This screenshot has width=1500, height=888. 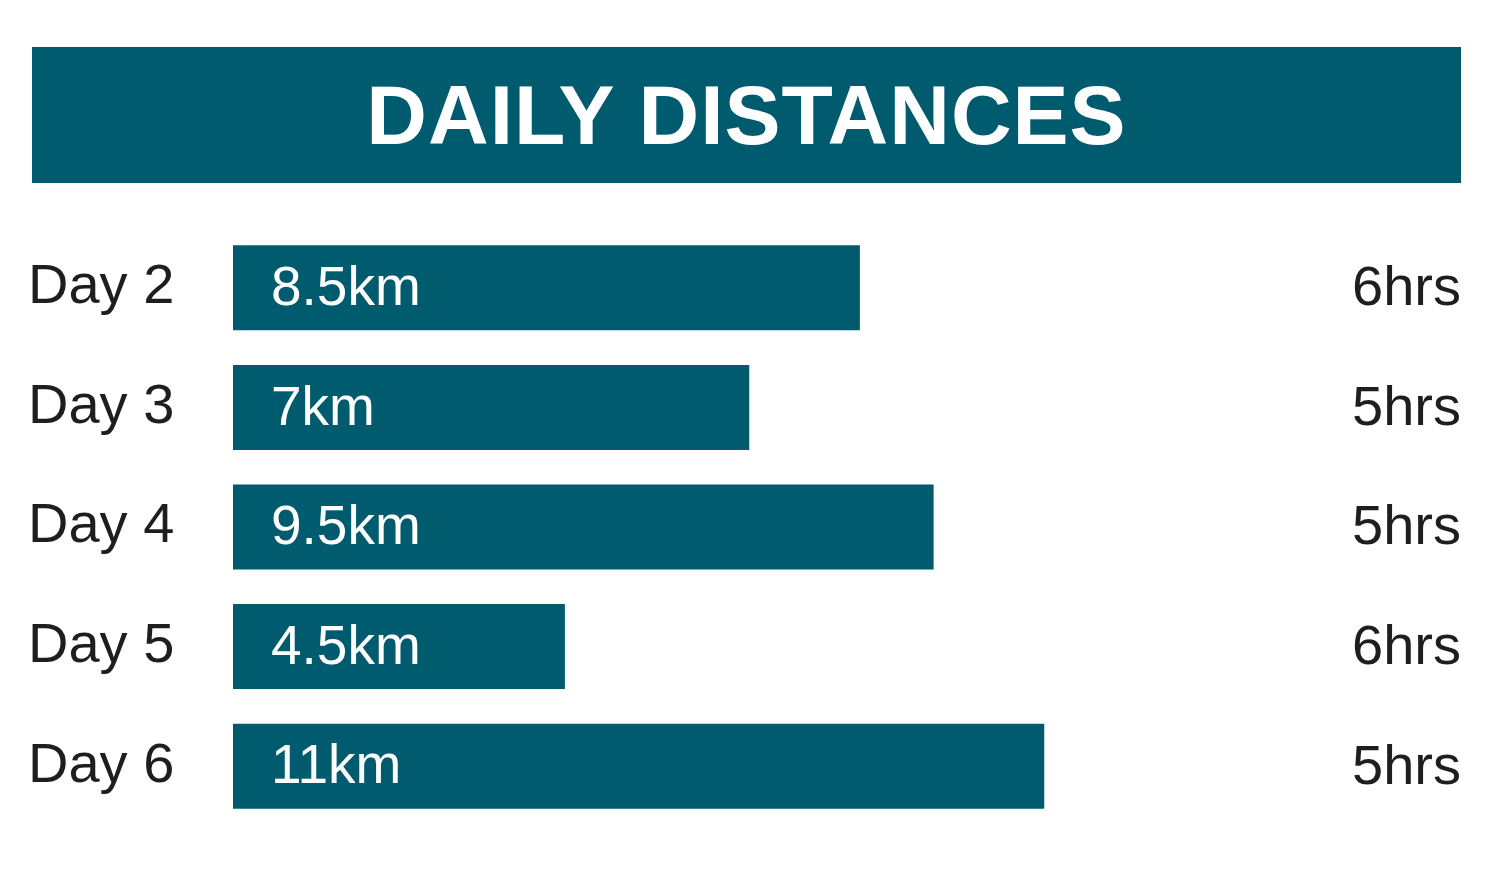 I want to click on y-tick-label: Day 5, so click(x=101, y=643).